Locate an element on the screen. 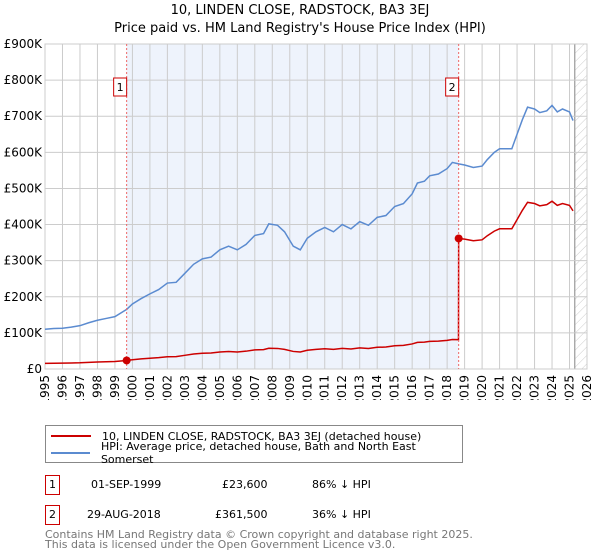  sale-hpi-diff: 86% ↓ HPI is located at coordinates (341, 484).